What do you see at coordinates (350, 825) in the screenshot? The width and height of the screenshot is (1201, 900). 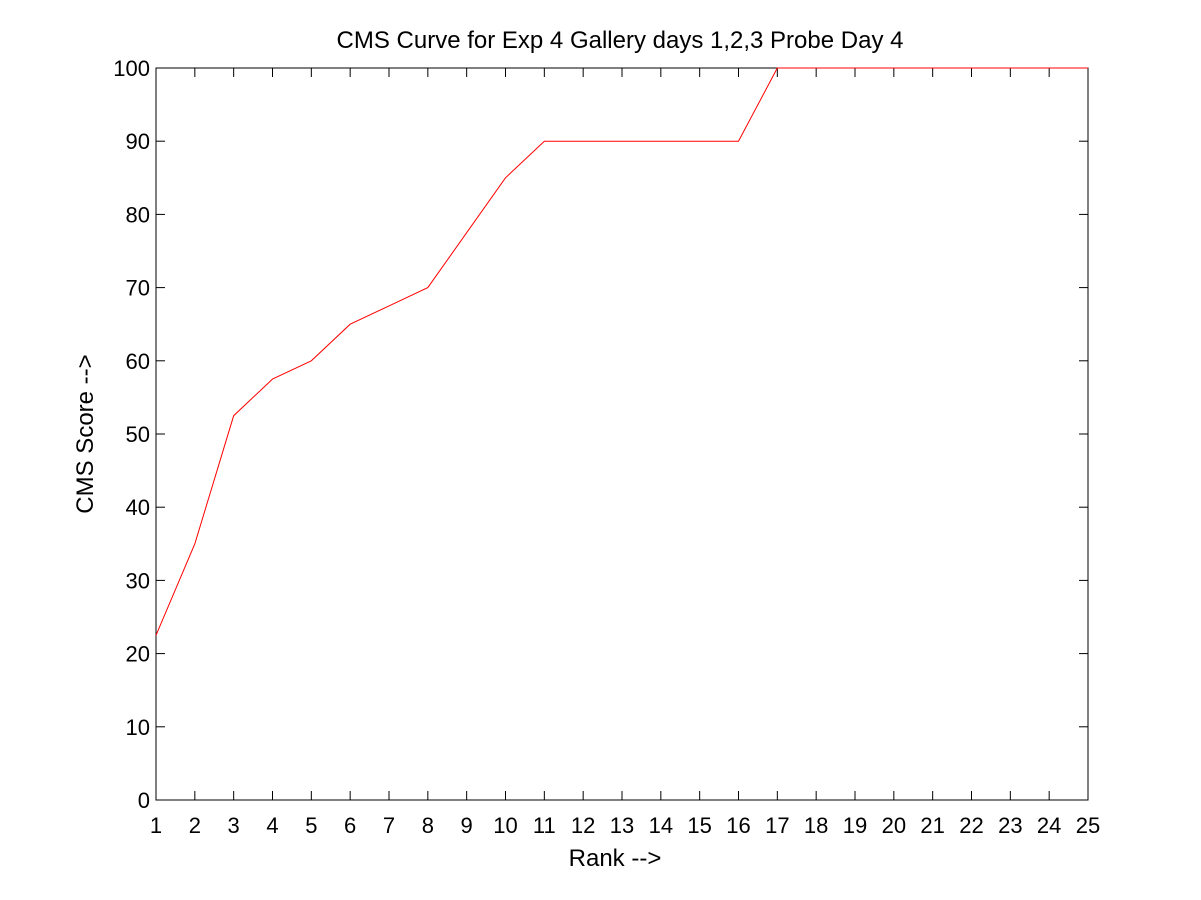 I see `x-tick-label: 6` at bounding box center [350, 825].